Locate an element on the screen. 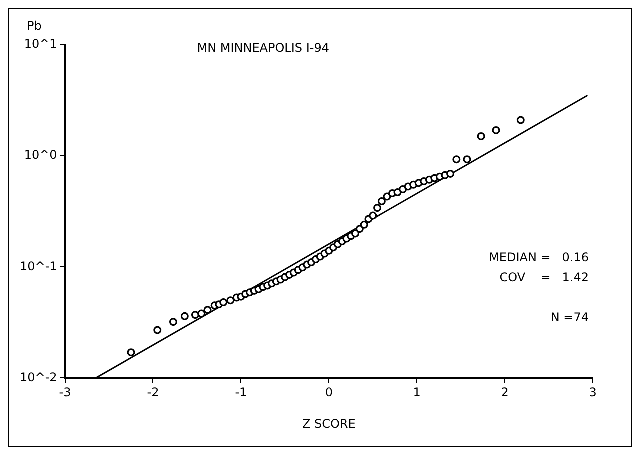  y-tick-label: 10^-2 is located at coordinates (39, 377).